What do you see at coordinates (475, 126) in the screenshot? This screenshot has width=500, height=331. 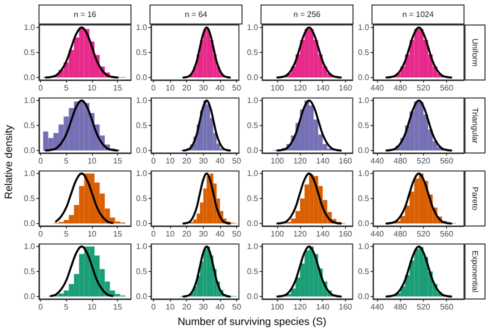 I see `text: Triangular` at bounding box center [475, 126].